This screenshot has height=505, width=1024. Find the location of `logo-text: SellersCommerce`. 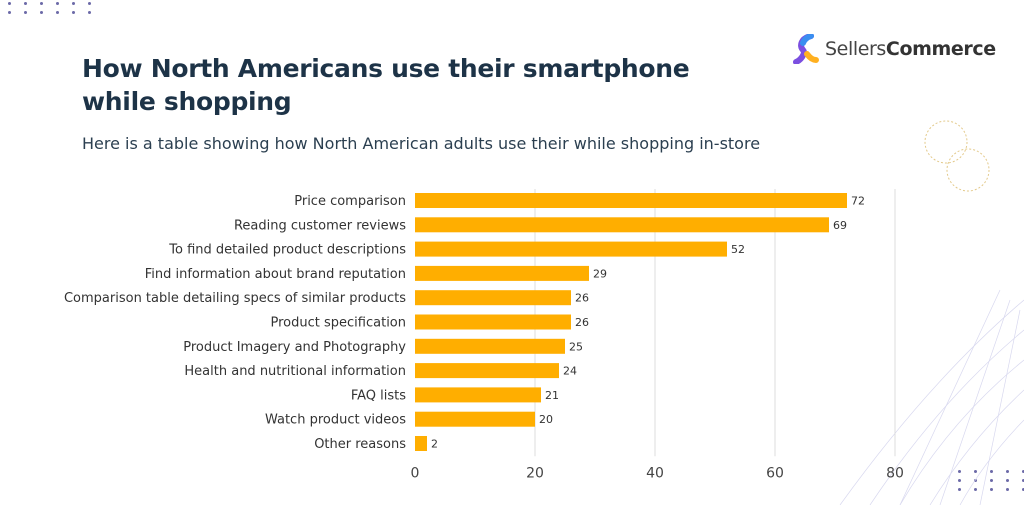

logo-text: SellersCommerce is located at coordinates (910, 49).